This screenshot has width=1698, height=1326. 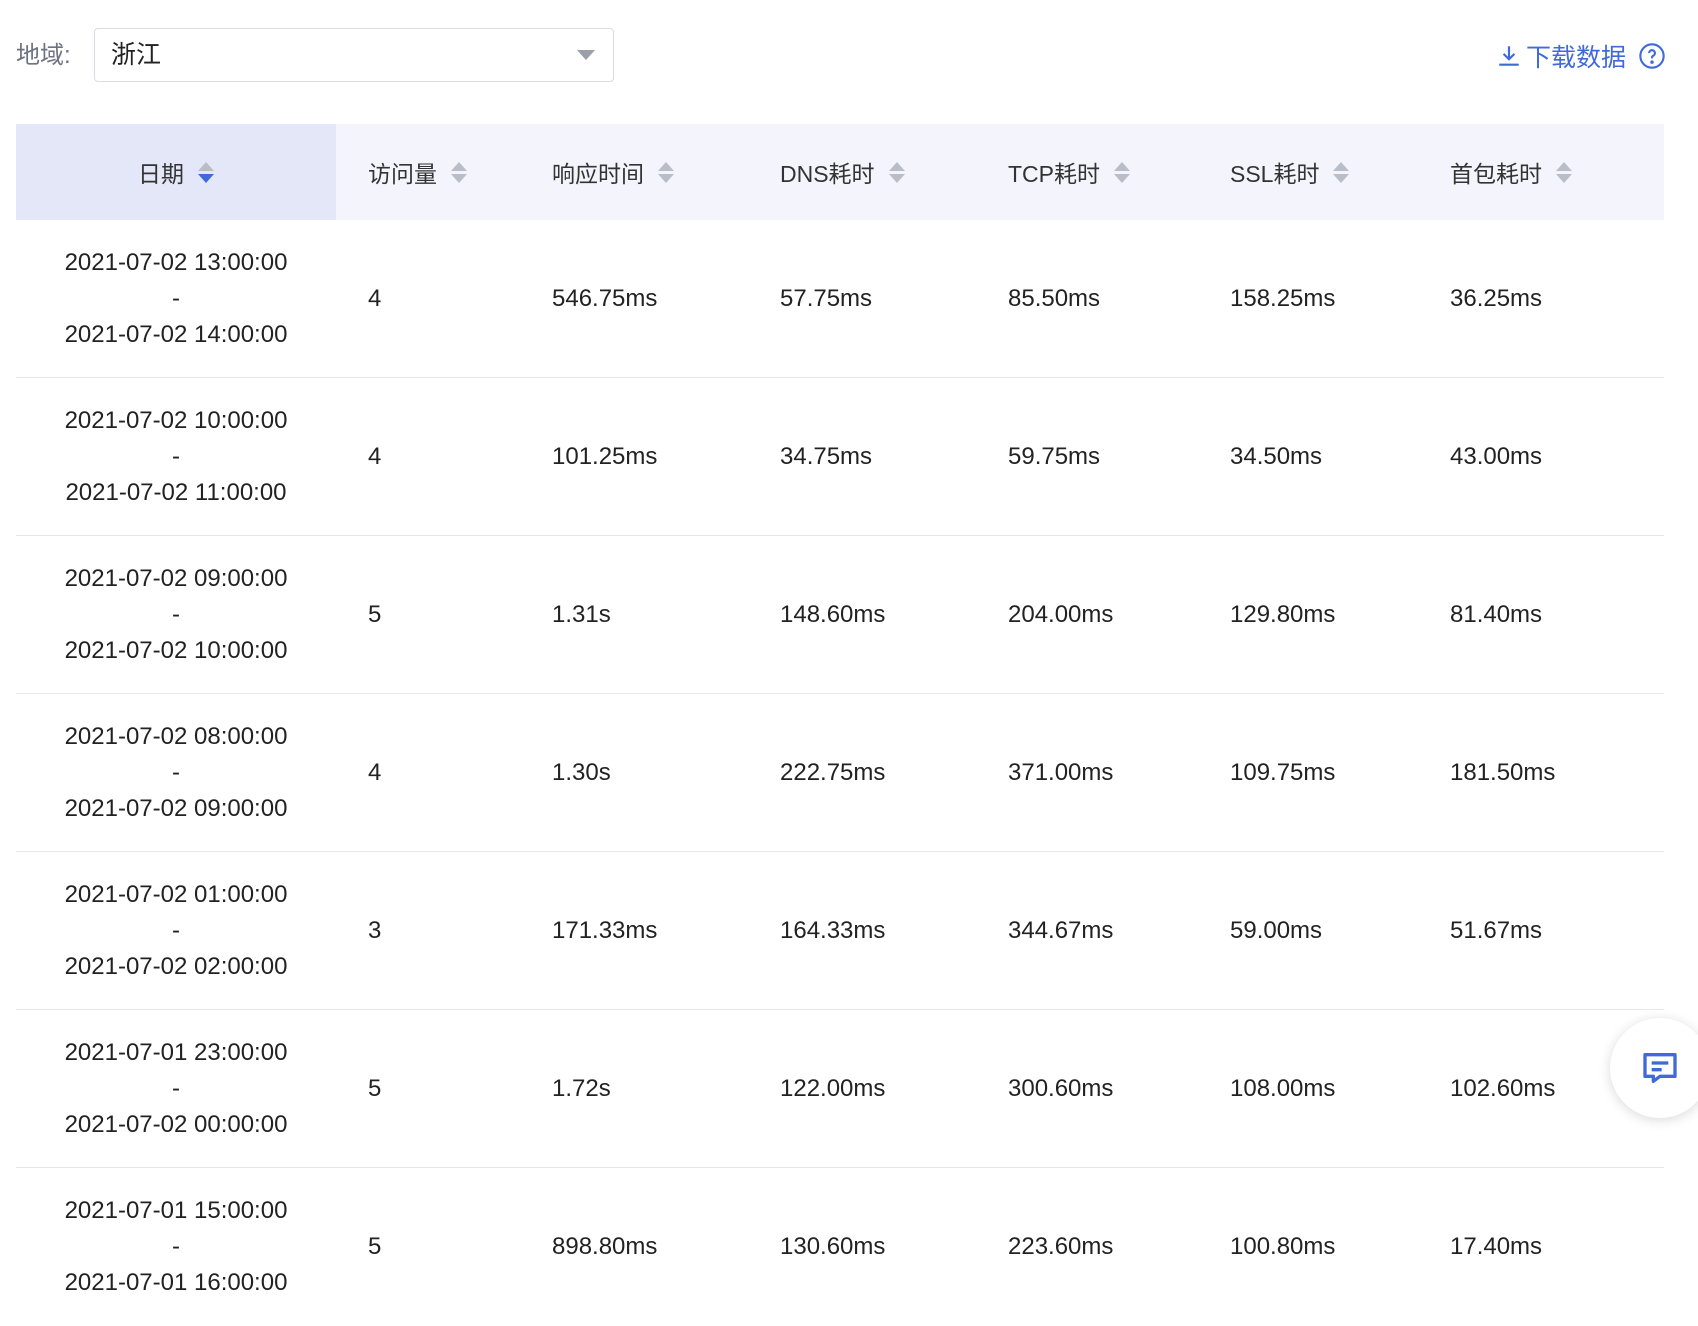 I want to click on tcp-cell: 344.67ms, so click(x=1061, y=930).